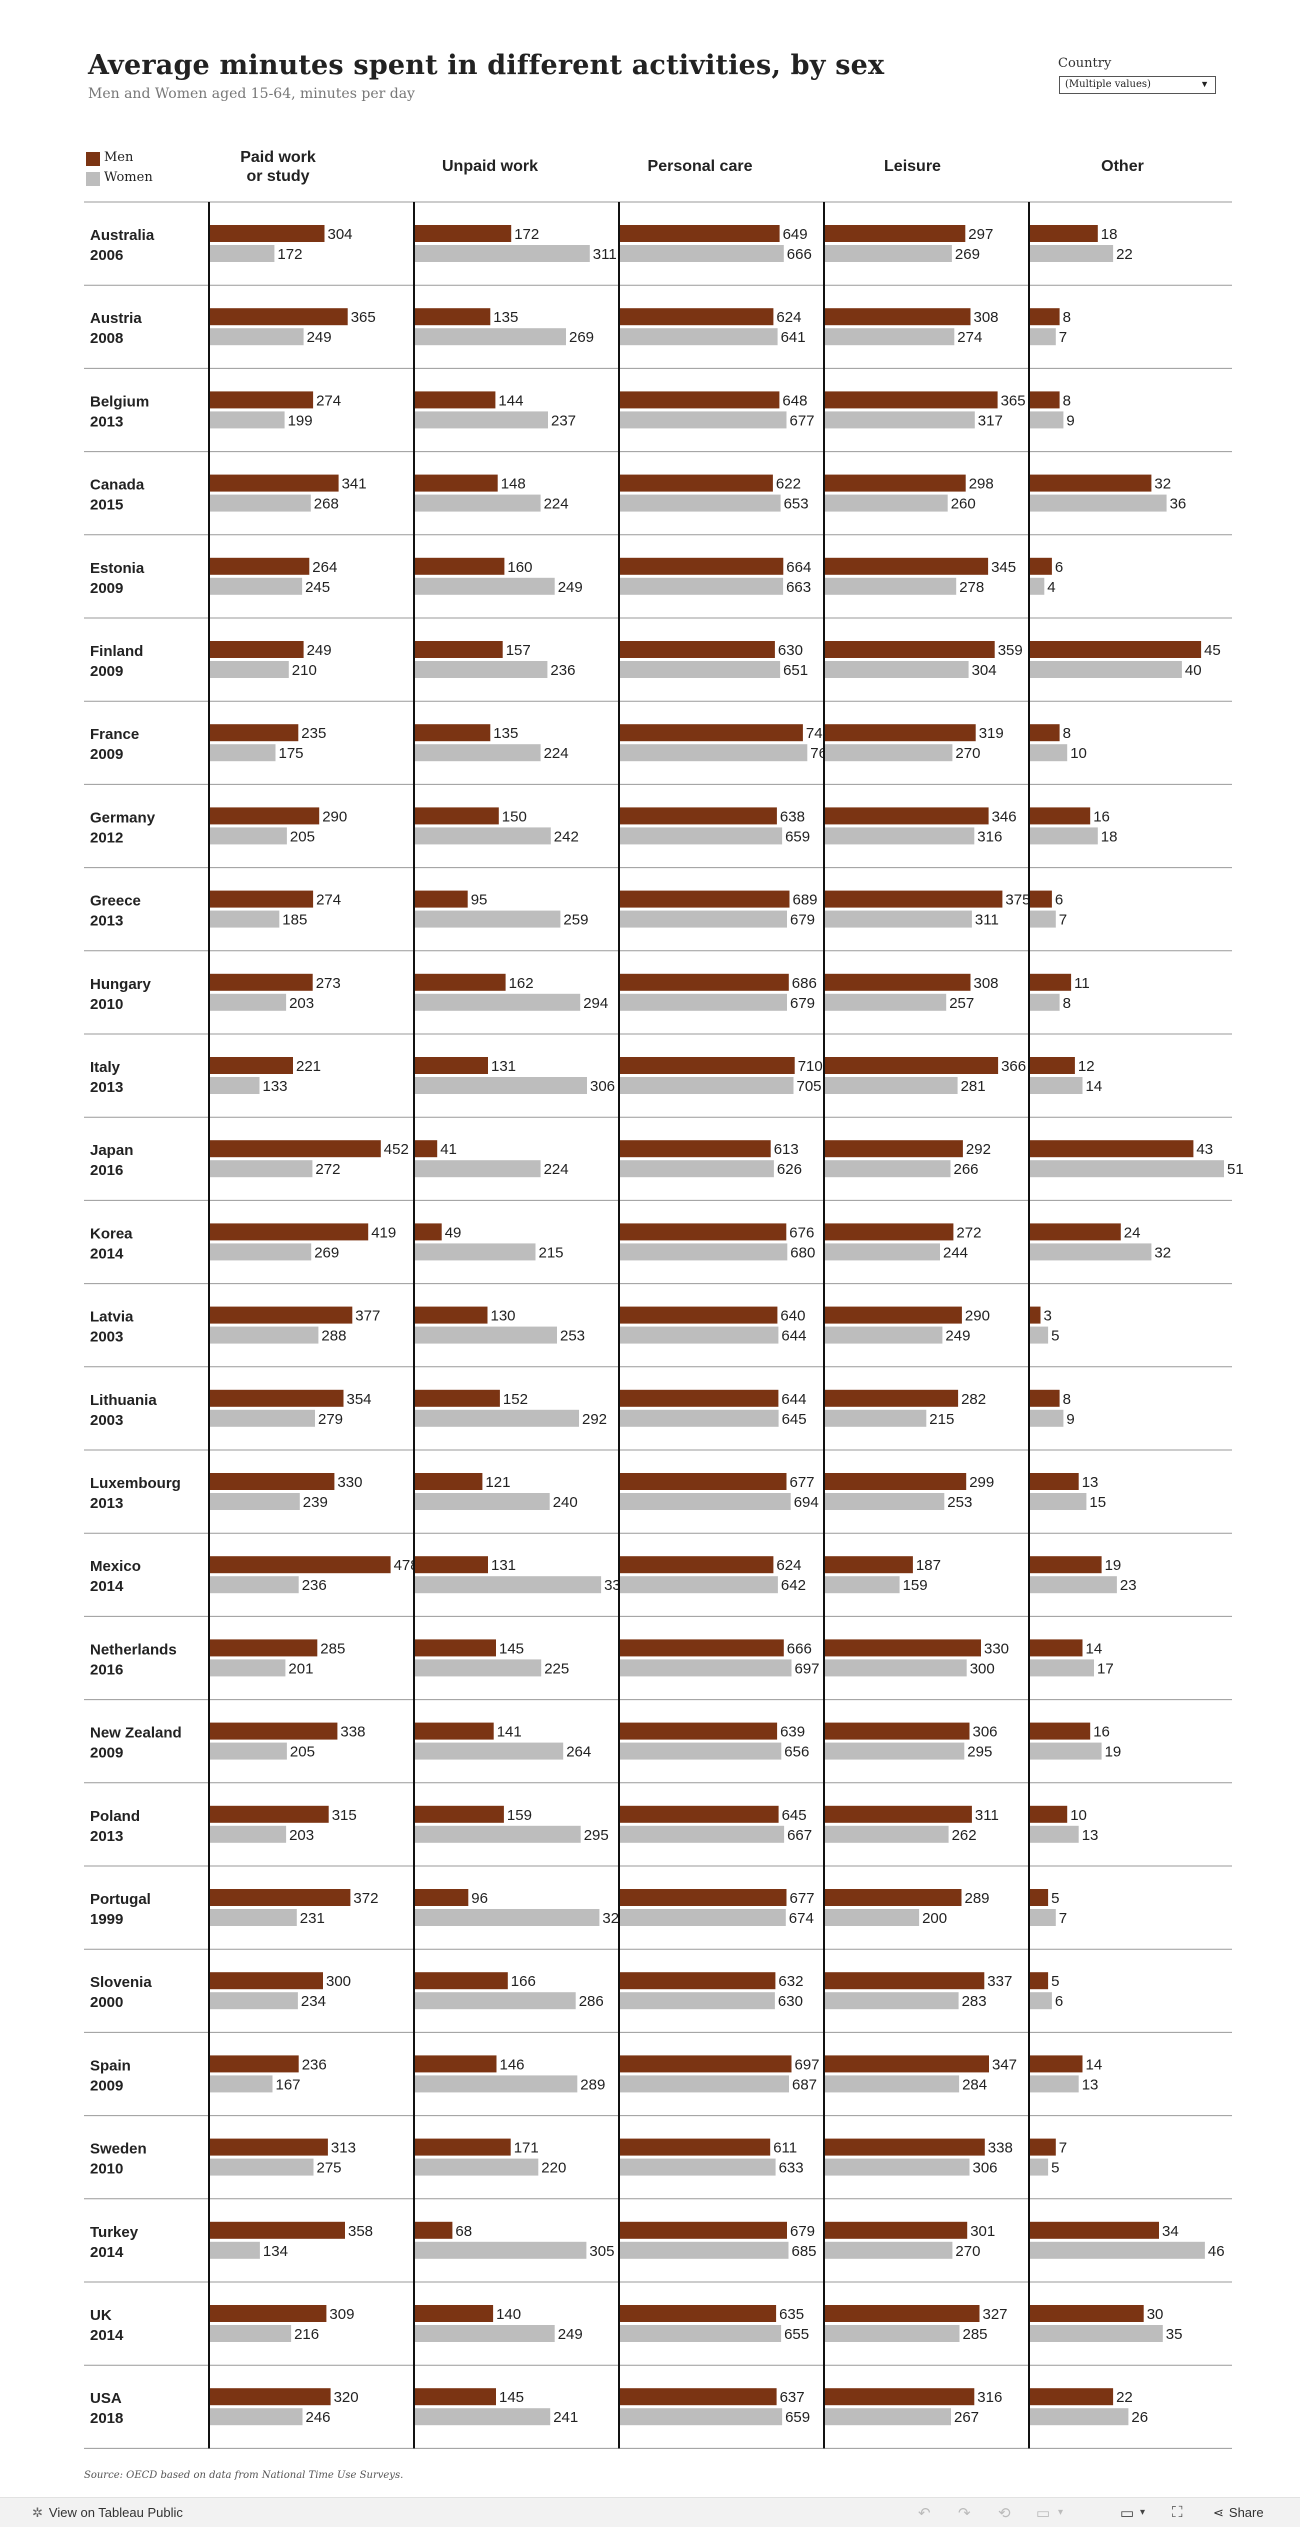 The width and height of the screenshot is (1300, 2527). Describe the element at coordinates (1048, 1316) in the screenshot. I see `label-men-other-latvia: 3` at that location.